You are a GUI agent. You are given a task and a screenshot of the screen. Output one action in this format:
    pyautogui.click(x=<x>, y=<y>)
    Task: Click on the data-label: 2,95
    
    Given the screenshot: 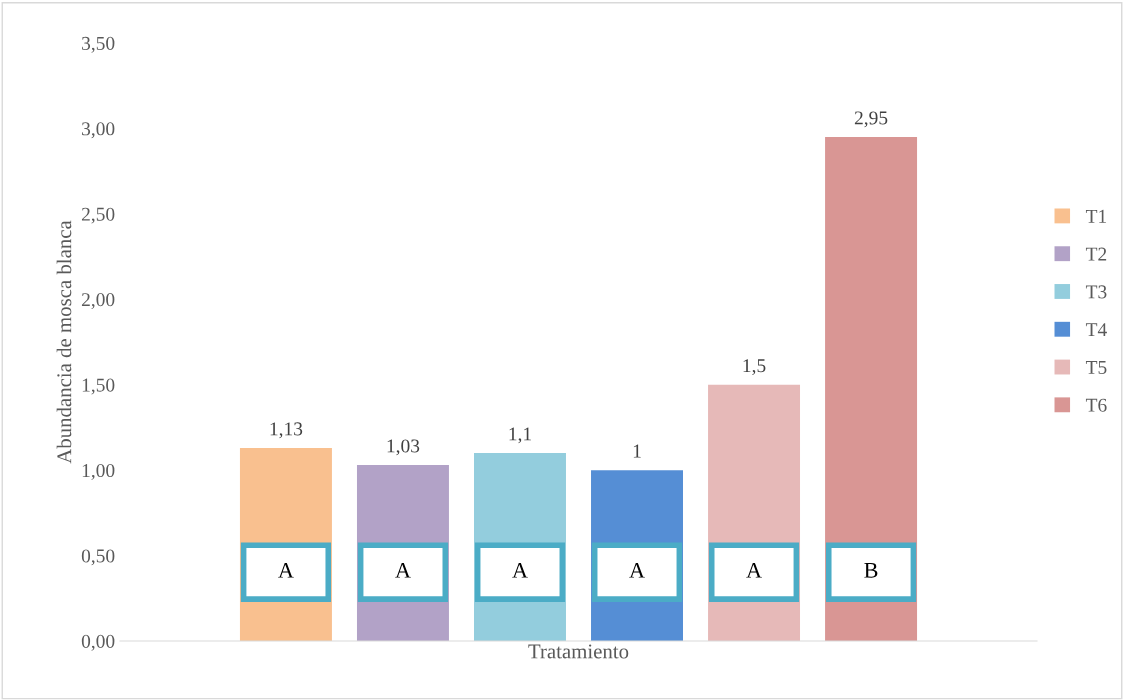 What is the action you would take?
    pyautogui.click(x=871, y=119)
    